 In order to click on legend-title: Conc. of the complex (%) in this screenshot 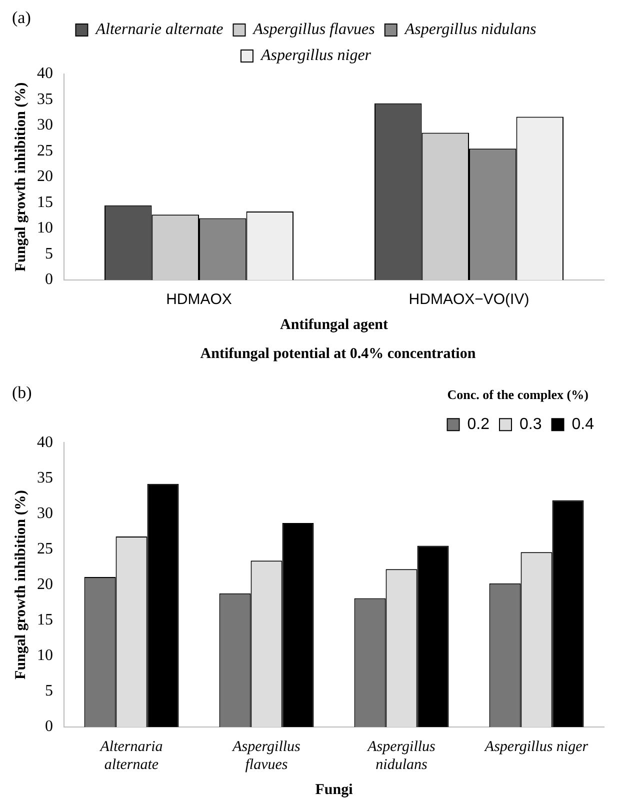, I will do `click(517, 394)`.